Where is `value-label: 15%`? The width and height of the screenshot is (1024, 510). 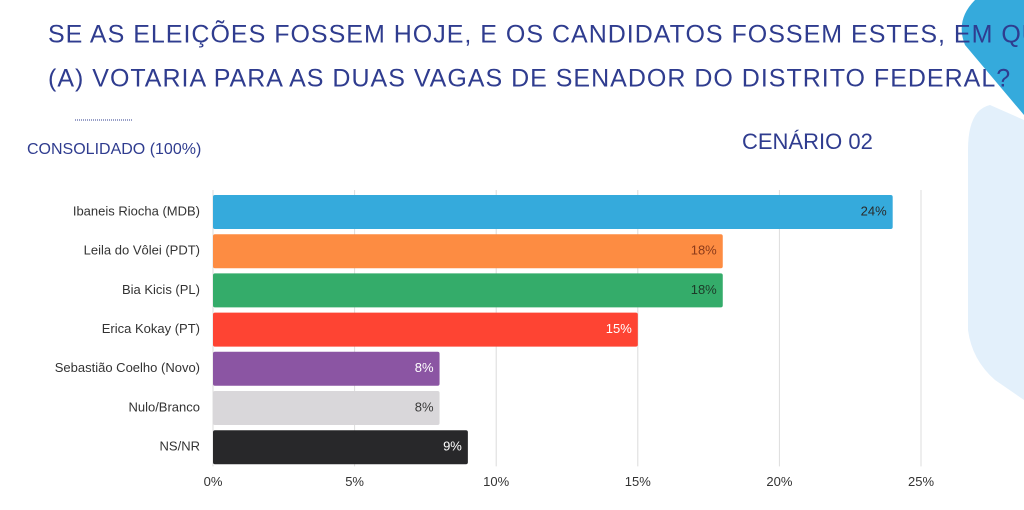 value-label: 15% is located at coordinates (619, 328).